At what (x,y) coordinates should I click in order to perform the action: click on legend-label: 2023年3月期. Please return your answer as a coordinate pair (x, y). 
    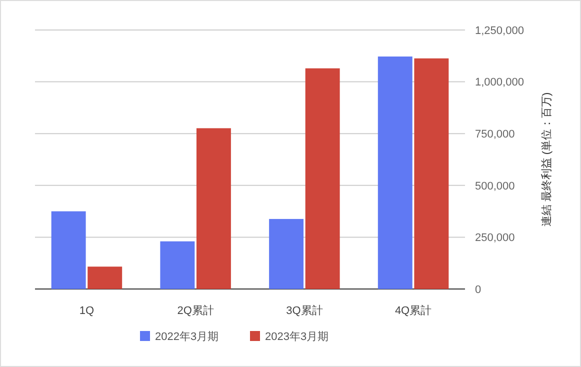
    Looking at the image, I should click on (297, 336).